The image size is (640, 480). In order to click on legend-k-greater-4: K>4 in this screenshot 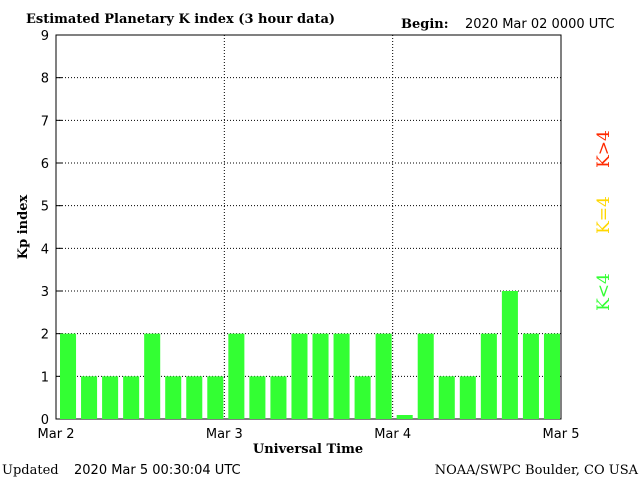, I will do `click(604, 149)`.